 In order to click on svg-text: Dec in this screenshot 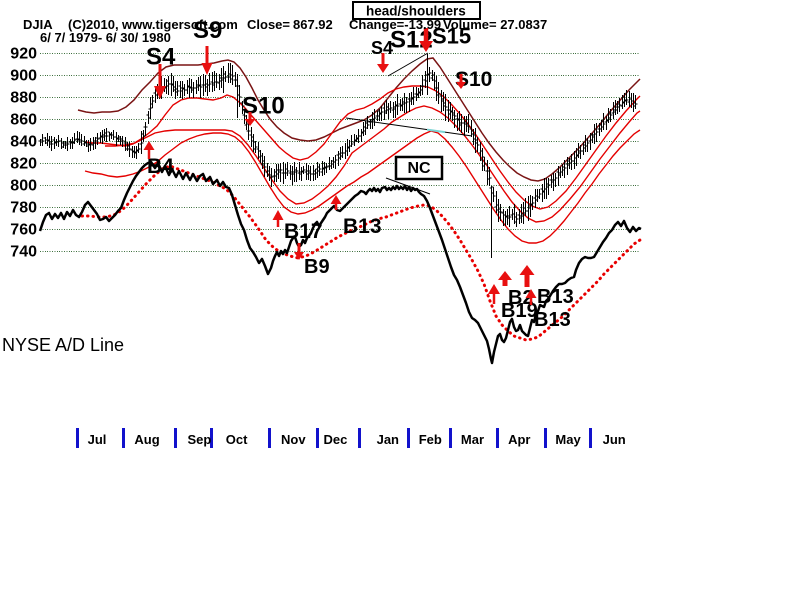, I will do `click(336, 439)`.